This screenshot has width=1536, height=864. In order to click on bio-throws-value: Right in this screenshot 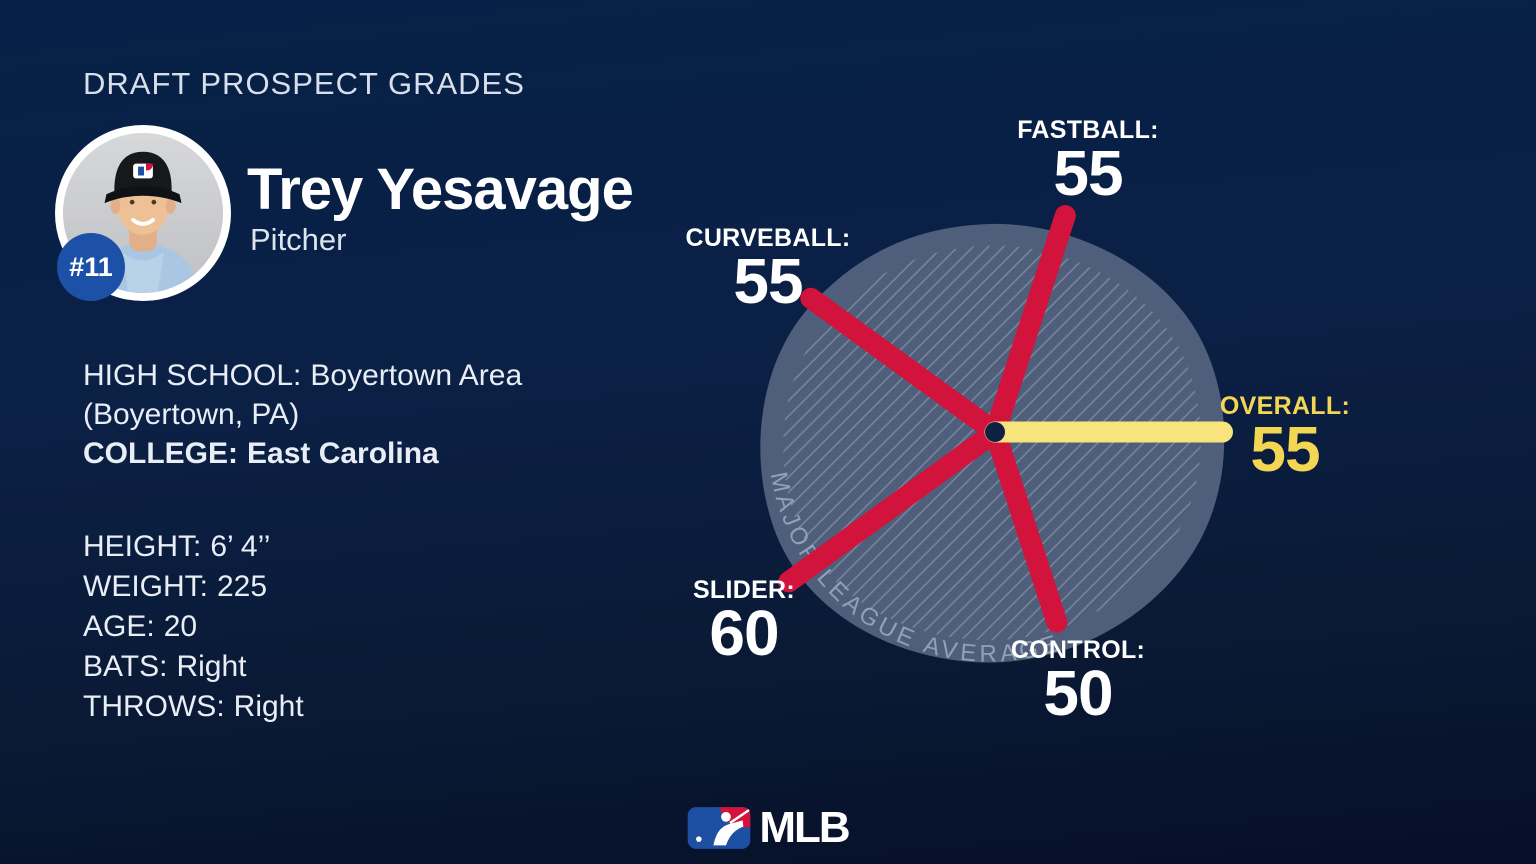, I will do `click(268, 706)`.